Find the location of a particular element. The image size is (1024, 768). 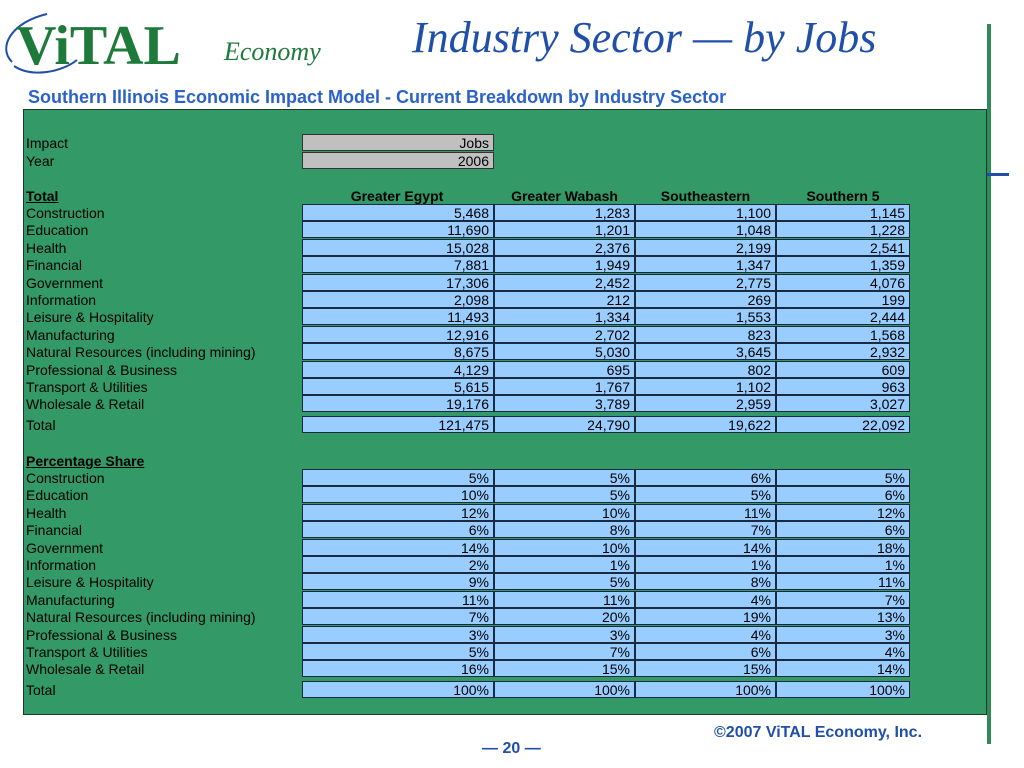

table-cell: 1,228 is located at coordinates (843, 229).